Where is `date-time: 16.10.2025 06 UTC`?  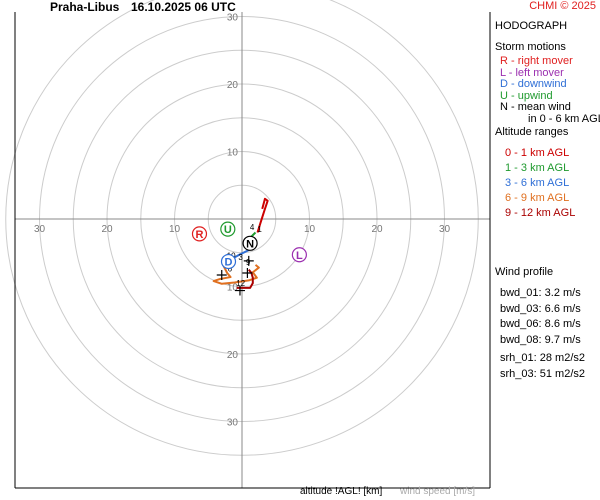
date-time: 16.10.2025 06 UTC is located at coordinates (183, 7).